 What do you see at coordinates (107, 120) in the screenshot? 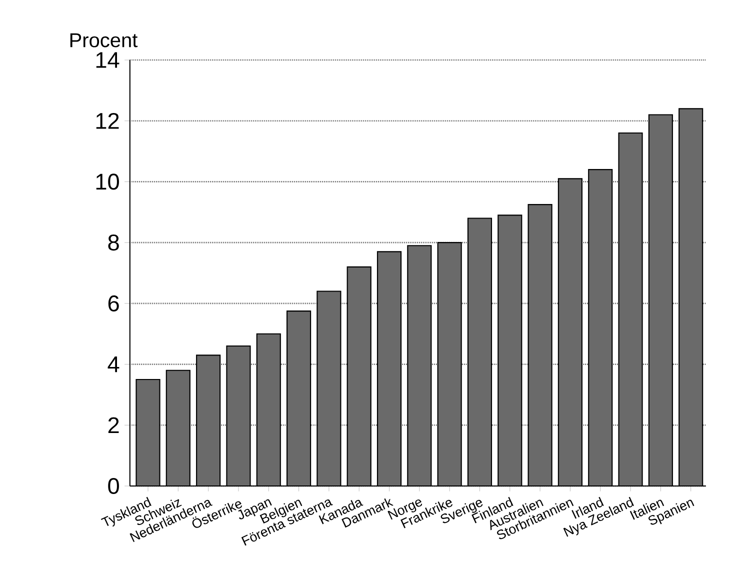
I see `y-tick-label: 12` at bounding box center [107, 120].